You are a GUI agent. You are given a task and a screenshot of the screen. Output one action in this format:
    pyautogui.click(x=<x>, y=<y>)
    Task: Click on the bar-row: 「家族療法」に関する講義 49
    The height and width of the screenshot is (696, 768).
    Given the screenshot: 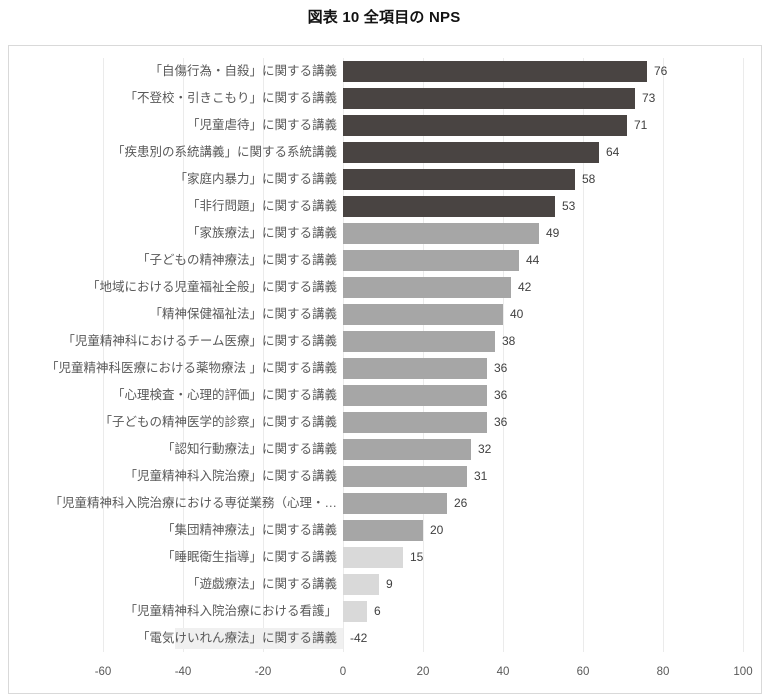 What is the action you would take?
    pyautogui.click(x=423, y=233)
    